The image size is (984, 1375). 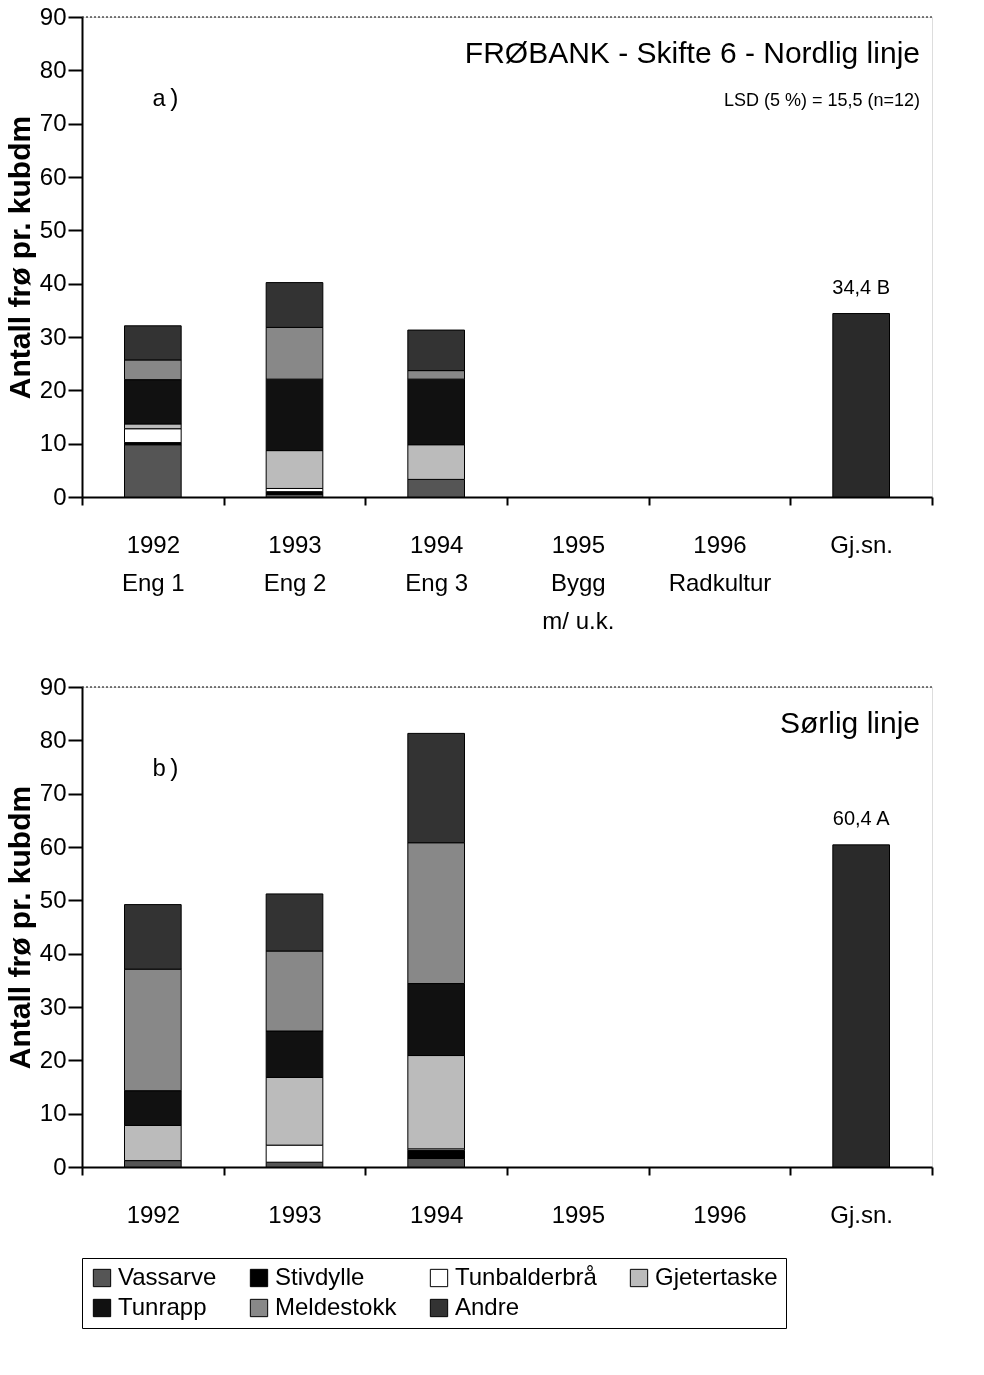 What do you see at coordinates (336, 1306) in the screenshot?
I see `legend-label: Meldestokk` at bounding box center [336, 1306].